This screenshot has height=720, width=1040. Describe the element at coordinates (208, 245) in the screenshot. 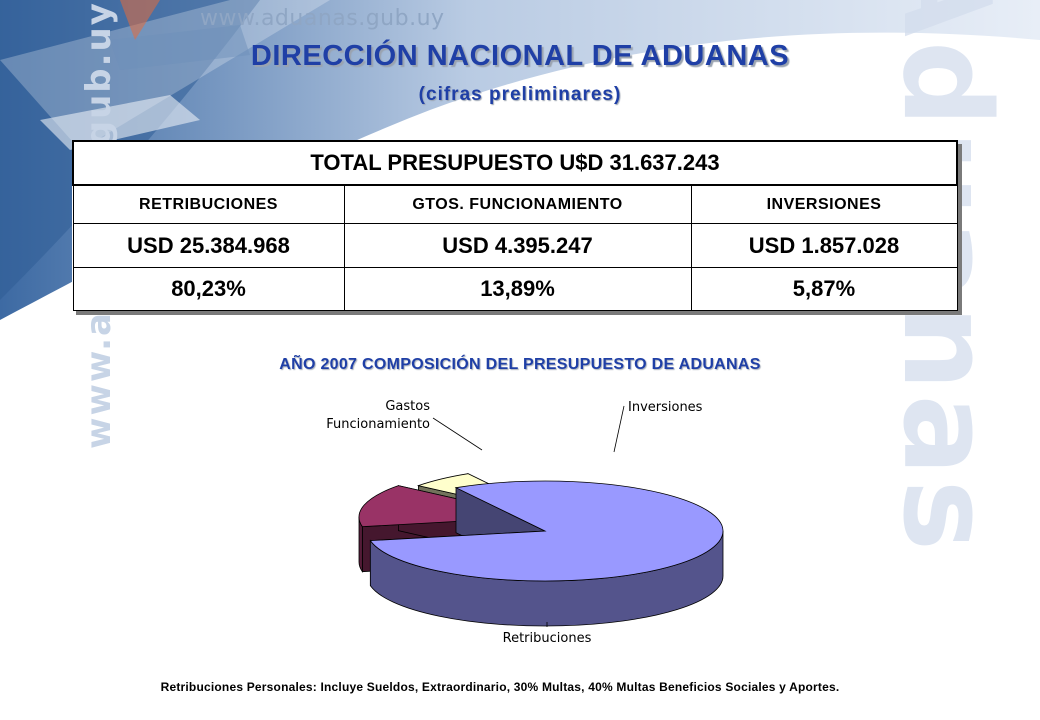

I see `amount-retribuciones: USD 25.384.968` at that location.